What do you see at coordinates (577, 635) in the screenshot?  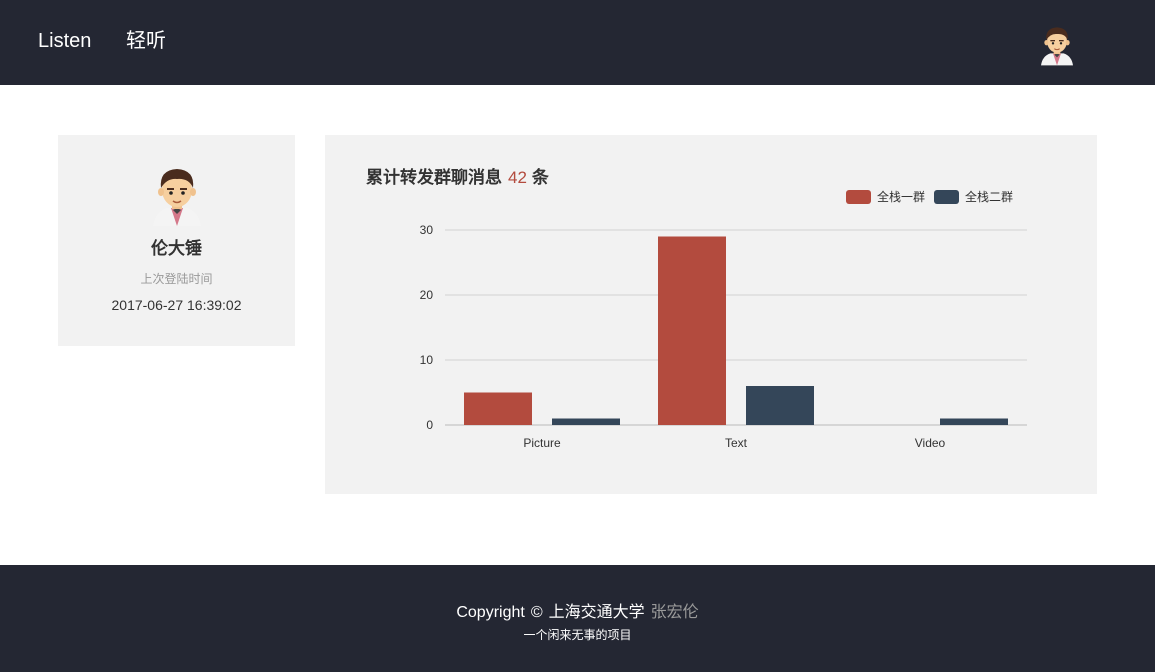 I see `footer-tagline: 一个闲来无事的项目` at bounding box center [577, 635].